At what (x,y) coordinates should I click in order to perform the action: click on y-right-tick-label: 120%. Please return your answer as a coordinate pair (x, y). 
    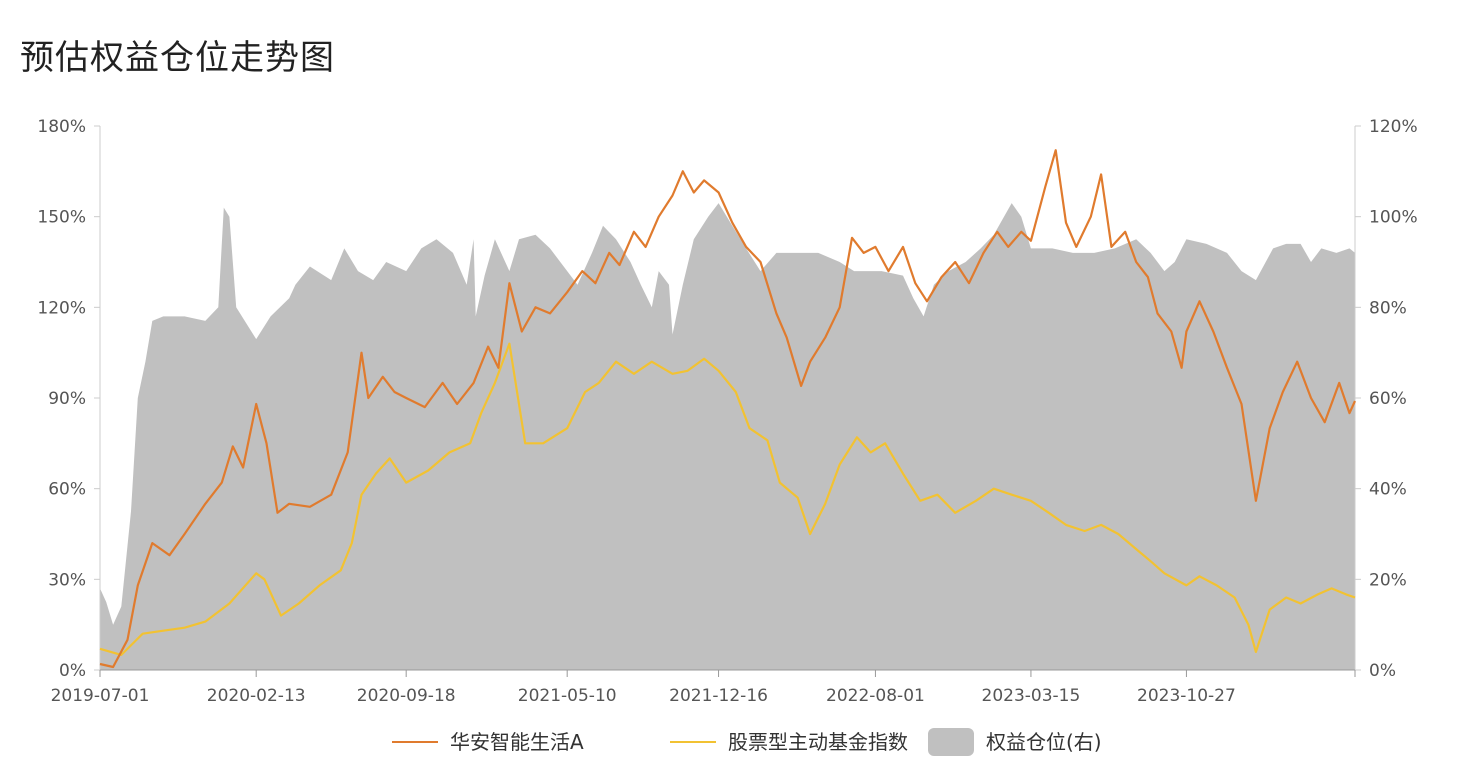
    Looking at the image, I should click on (1393, 127).